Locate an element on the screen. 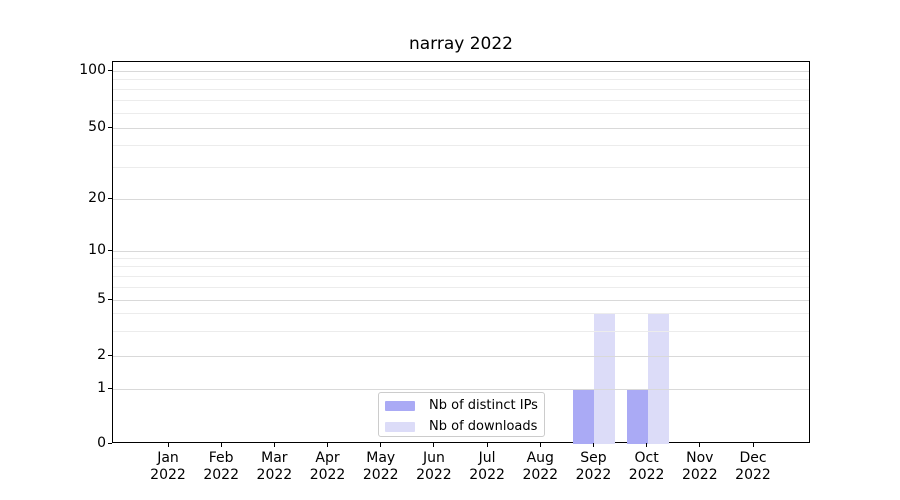 This screenshot has height=500, width=900. y-tick-label: 100 is located at coordinates (92, 70).